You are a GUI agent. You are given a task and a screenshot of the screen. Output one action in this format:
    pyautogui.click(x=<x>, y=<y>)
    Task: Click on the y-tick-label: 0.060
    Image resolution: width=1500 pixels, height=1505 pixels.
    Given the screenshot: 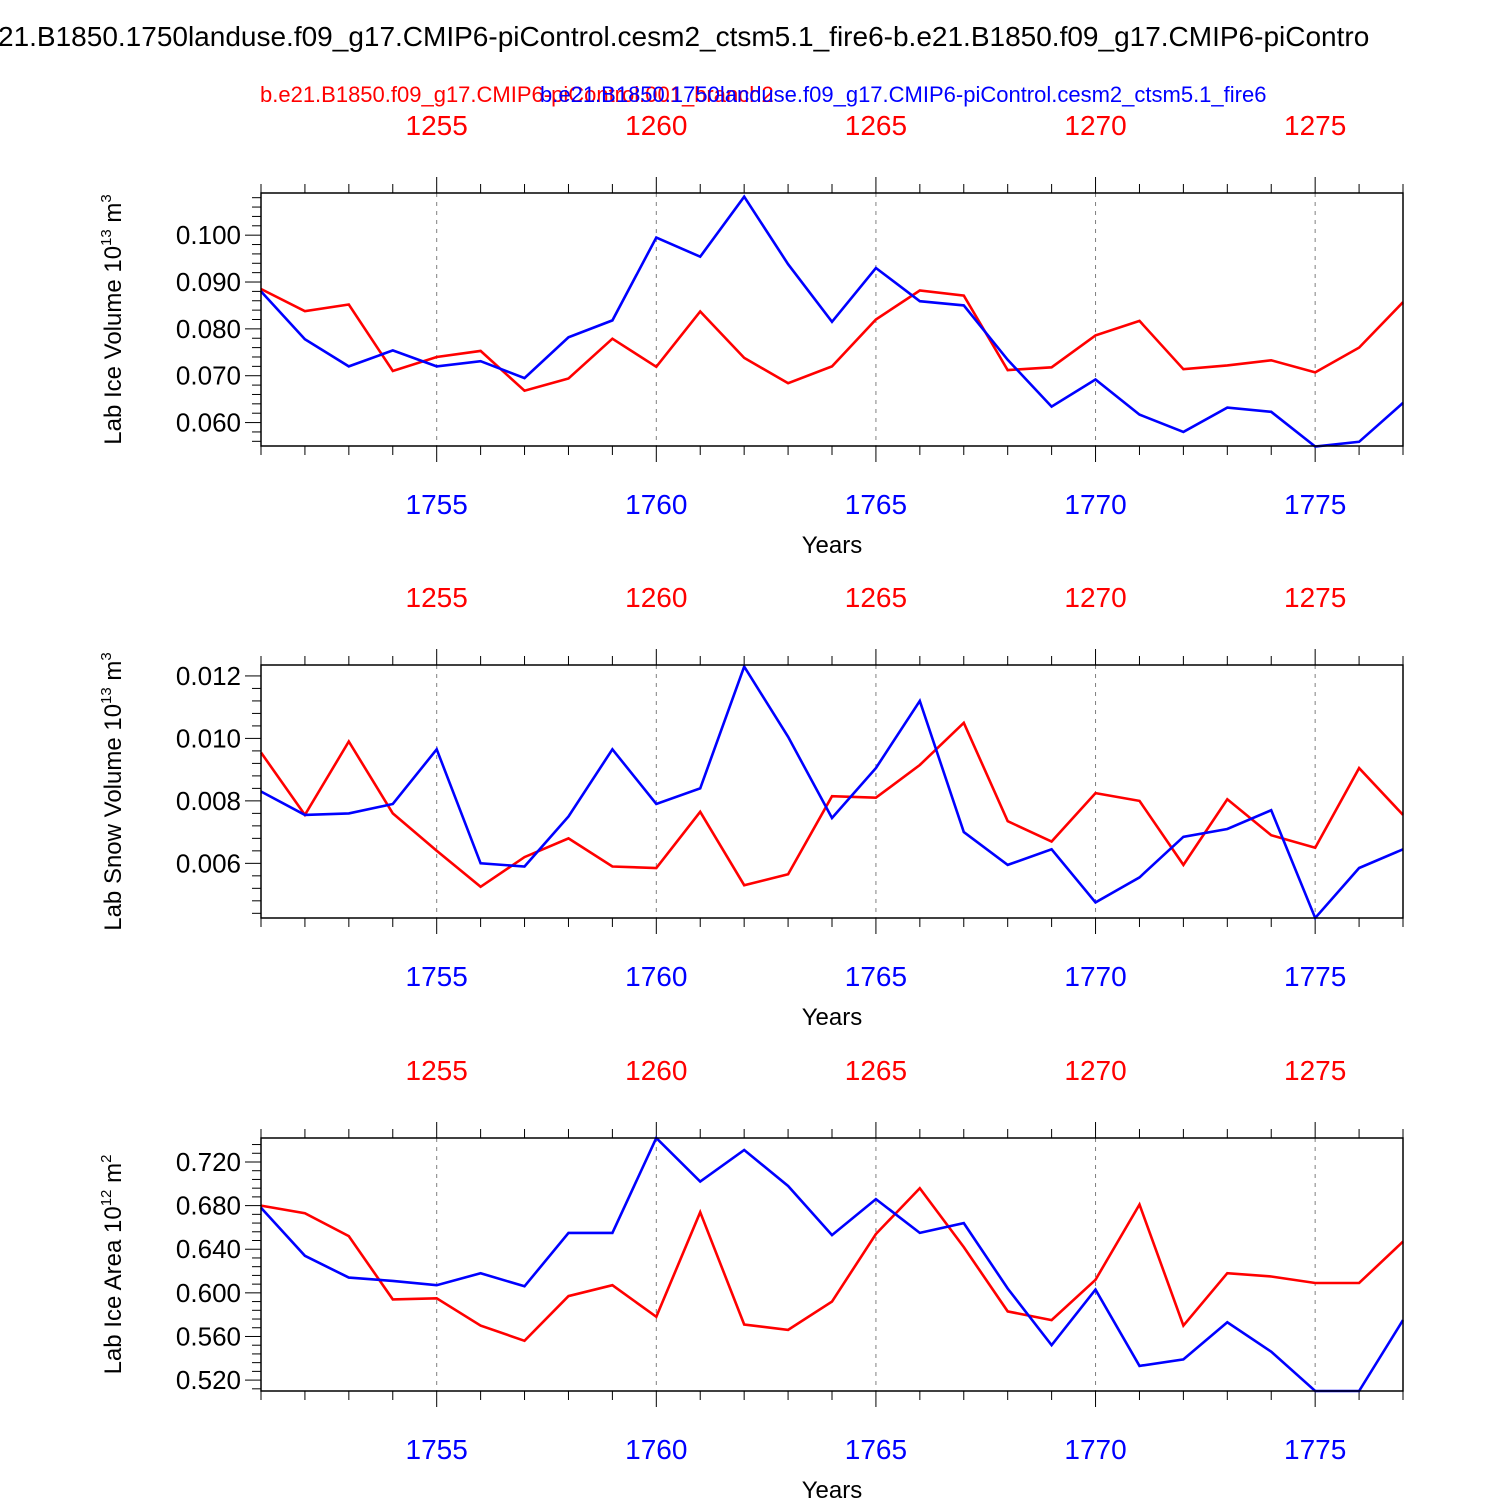 What is the action you would take?
    pyautogui.click(x=208, y=423)
    